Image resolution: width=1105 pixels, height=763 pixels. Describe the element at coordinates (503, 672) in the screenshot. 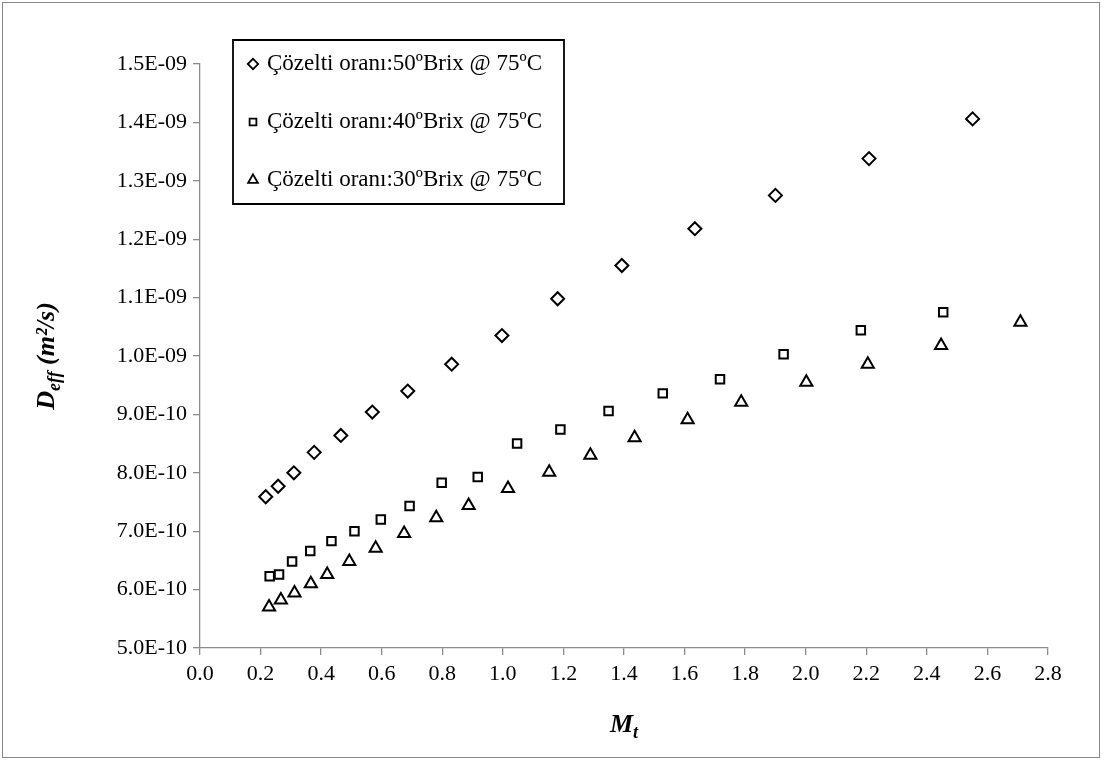

I see `x-tick-label: 1.0` at that location.